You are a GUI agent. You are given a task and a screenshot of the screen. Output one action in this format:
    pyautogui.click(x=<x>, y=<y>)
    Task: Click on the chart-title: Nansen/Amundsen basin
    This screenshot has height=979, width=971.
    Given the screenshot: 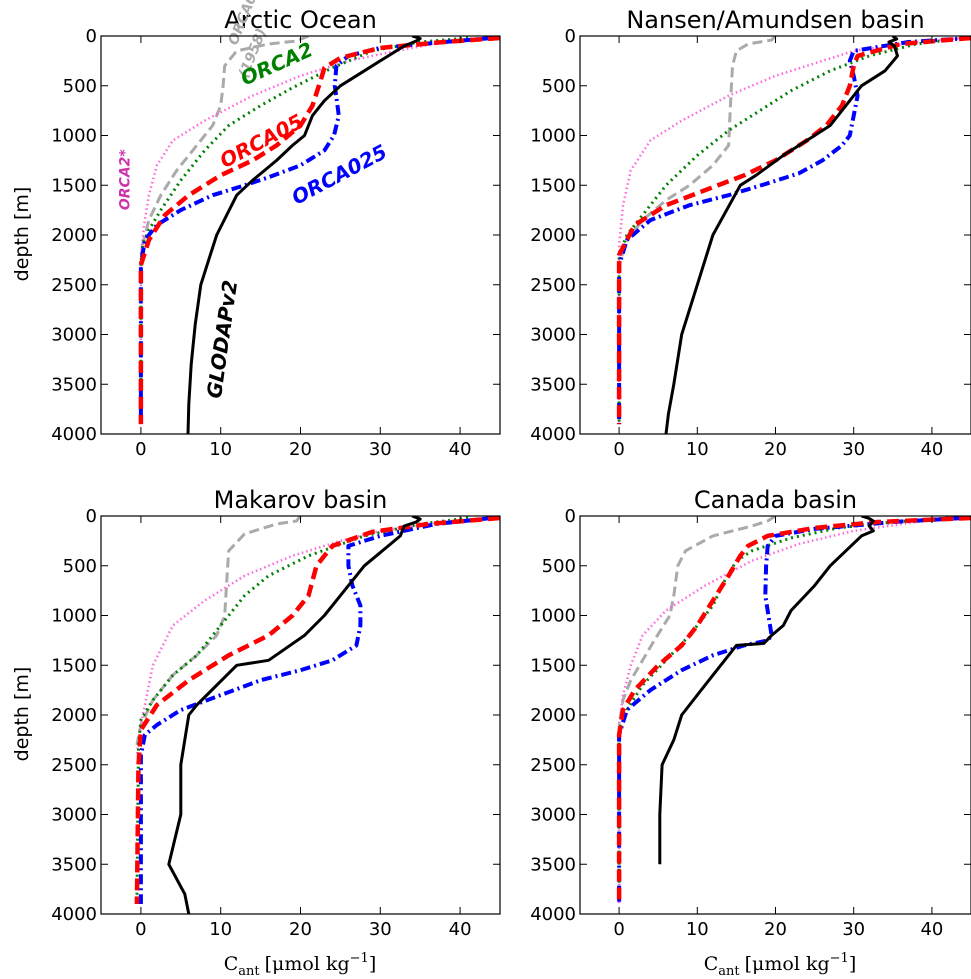 What is the action you would take?
    pyautogui.click(x=775, y=20)
    